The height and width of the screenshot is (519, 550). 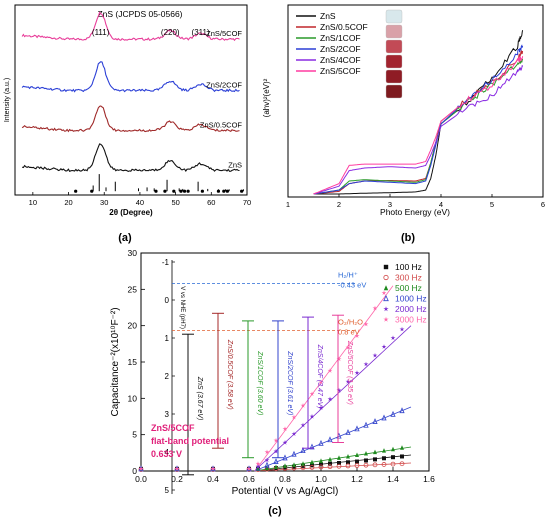 What do you see at coordinates (340, 49) in the screenshot?
I see `legend-label: ZnS/2COF` at bounding box center [340, 49].